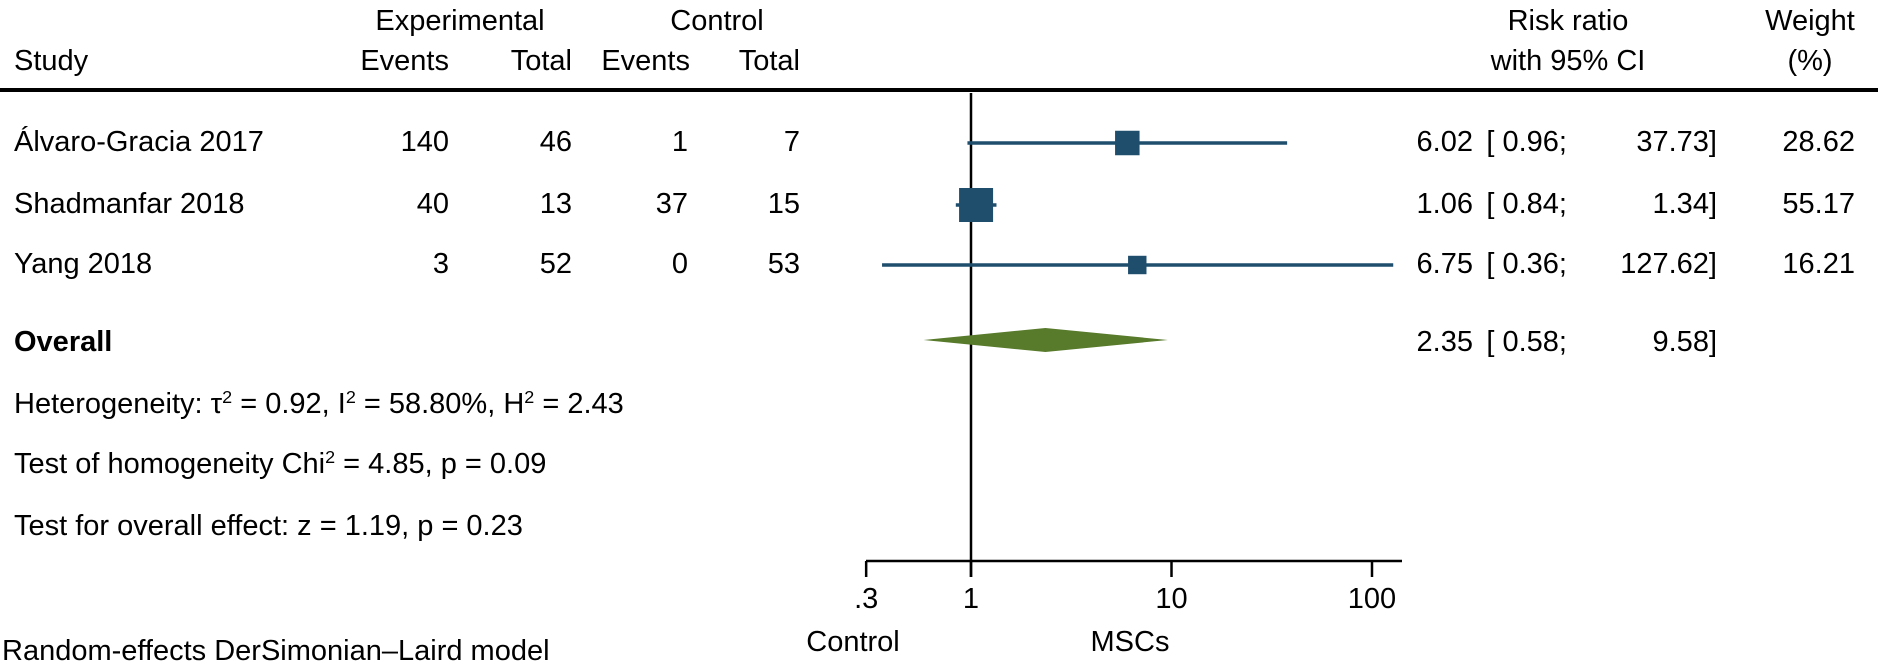 Image resolution: width=1878 pixels, height=666 pixels. What do you see at coordinates (1810, 61) in the screenshot?
I see `weight-header-line2: (%)` at bounding box center [1810, 61].